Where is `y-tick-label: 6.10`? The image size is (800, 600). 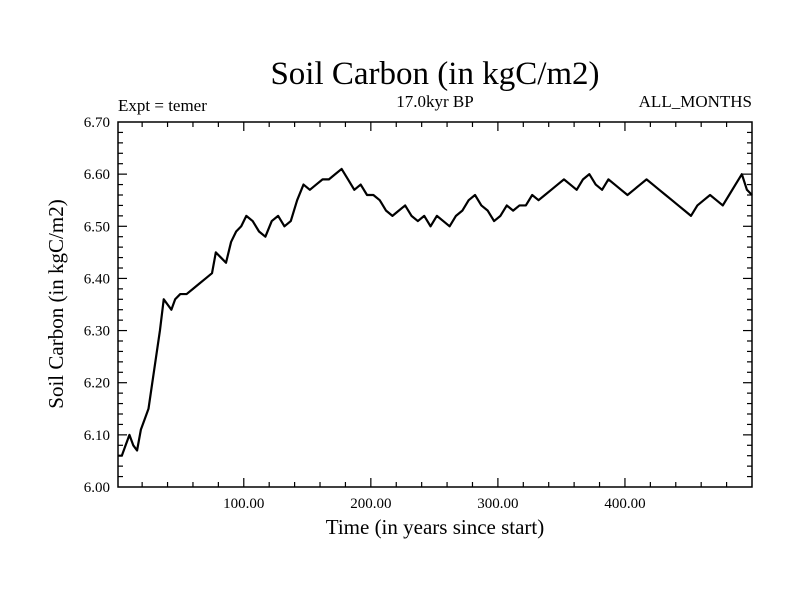 y-tick-label: 6.10 is located at coordinates (97, 436).